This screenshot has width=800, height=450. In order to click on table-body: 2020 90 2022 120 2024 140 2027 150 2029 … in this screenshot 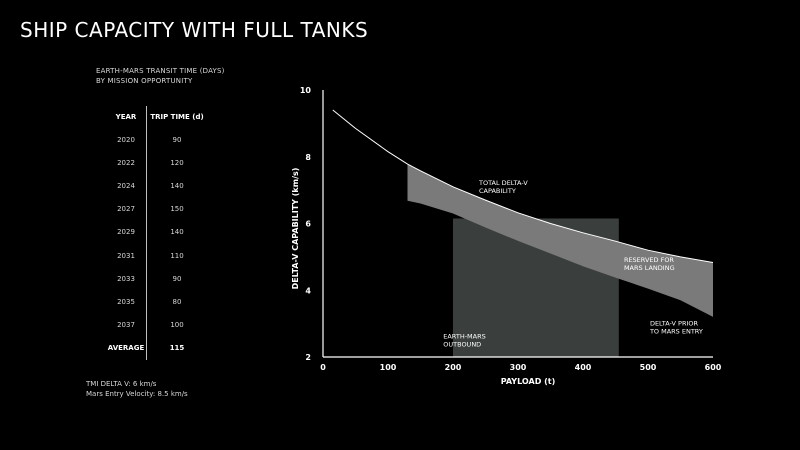, I will do `click(156, 244)`.